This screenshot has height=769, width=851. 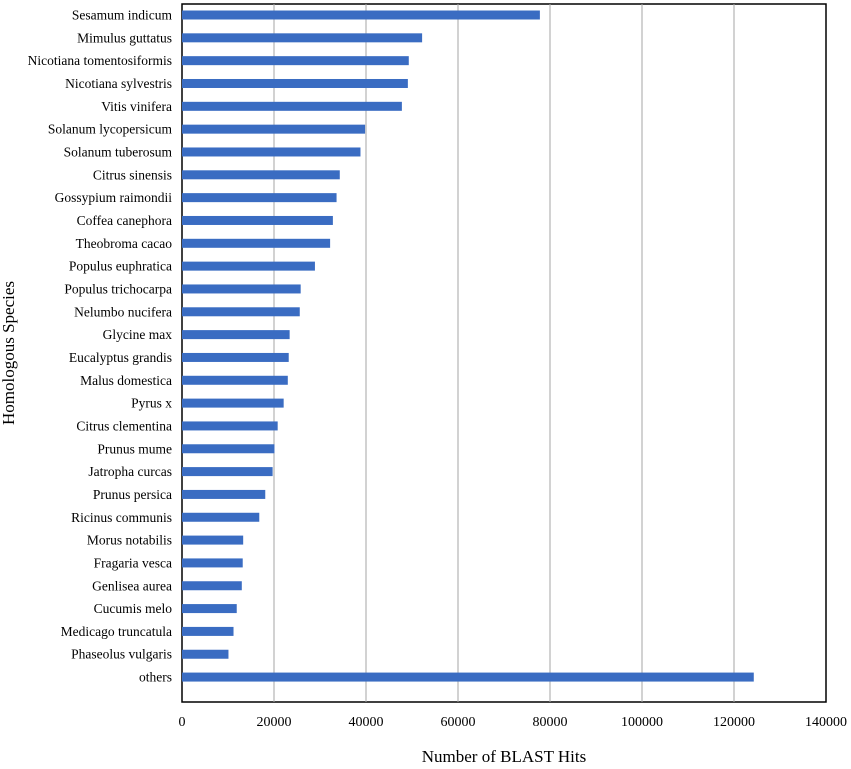 I want to click on category-label: Coffea canephora, so click(x=124, y=220).